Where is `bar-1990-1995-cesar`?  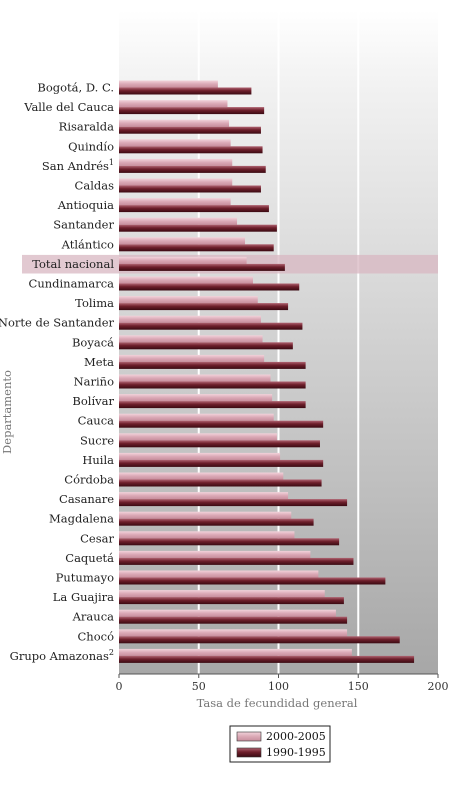
bar-1990-1995-cesar is located at coordinates (229, 542).